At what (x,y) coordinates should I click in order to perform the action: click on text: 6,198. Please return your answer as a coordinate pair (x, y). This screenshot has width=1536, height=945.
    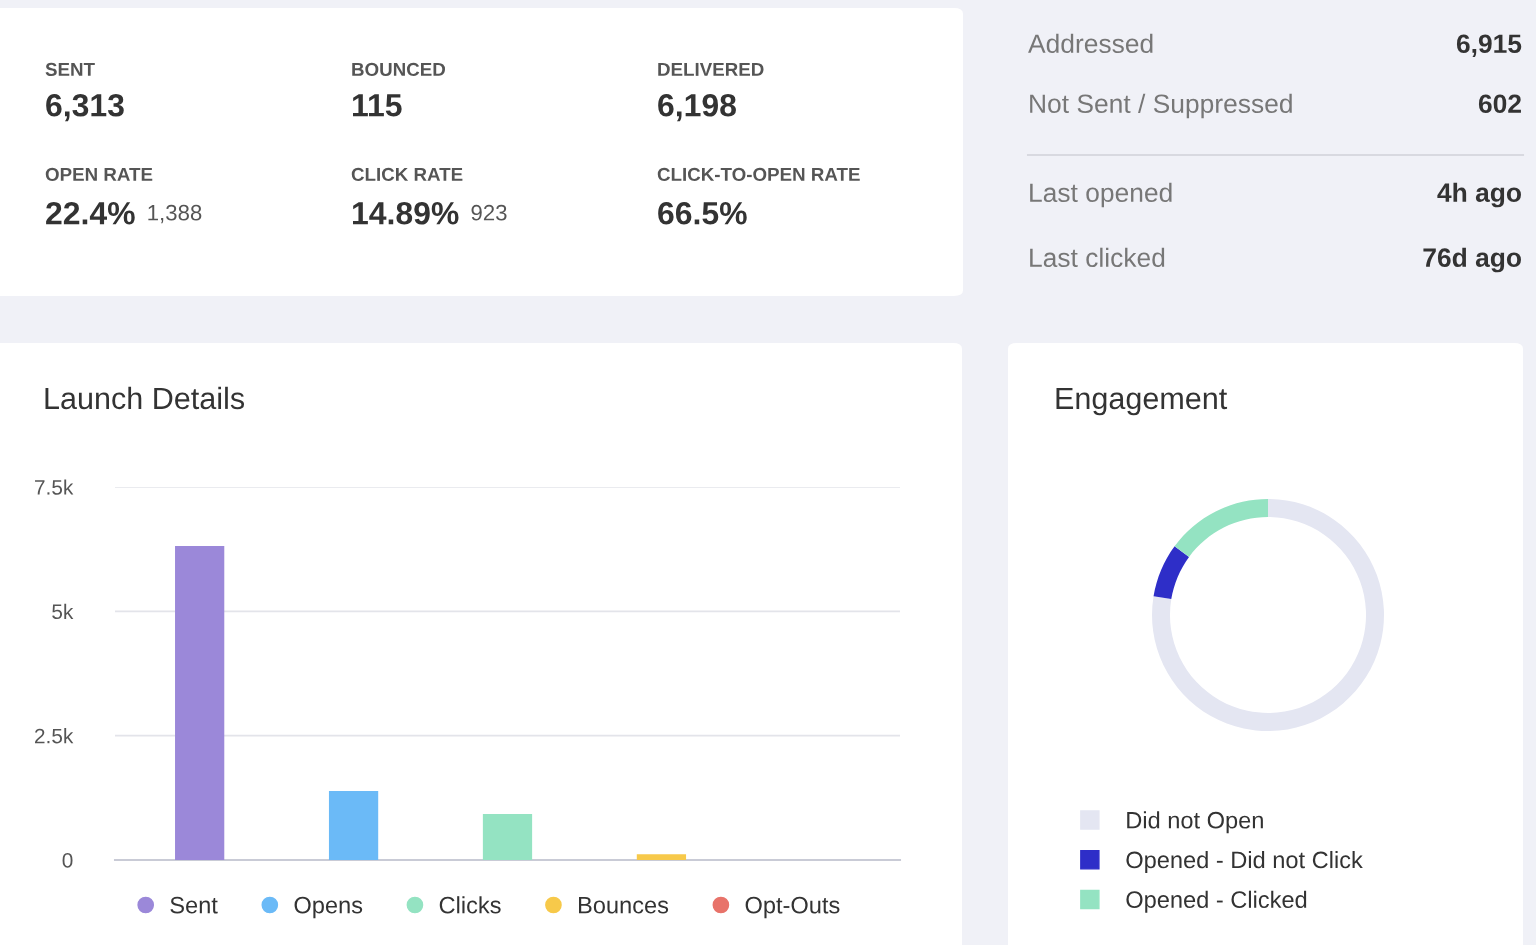
    Looking at the image, I should click on (697, 107).